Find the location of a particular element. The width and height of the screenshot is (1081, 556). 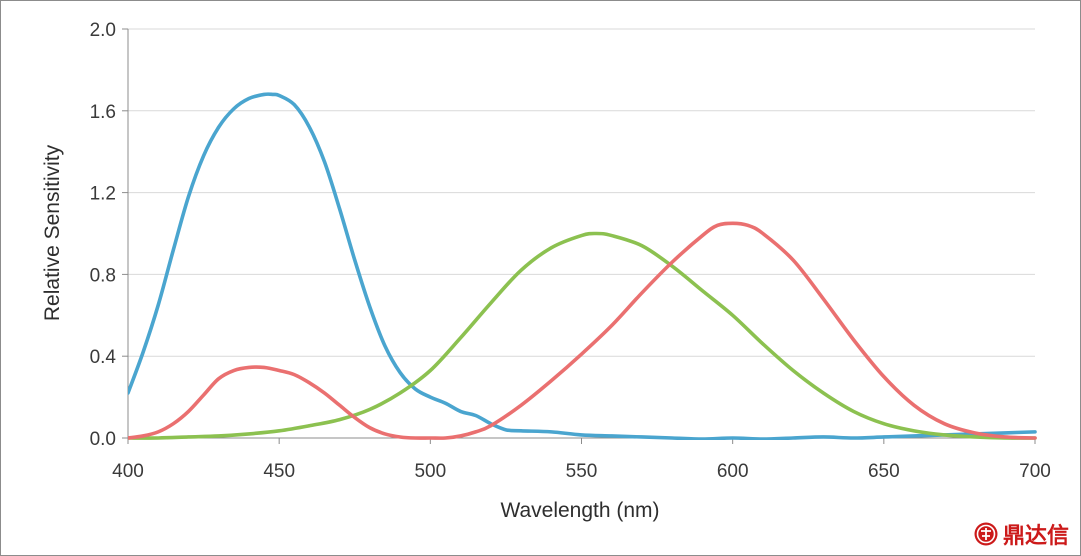

y-tick-label: 1.2 is located at coordinates (103, 194).